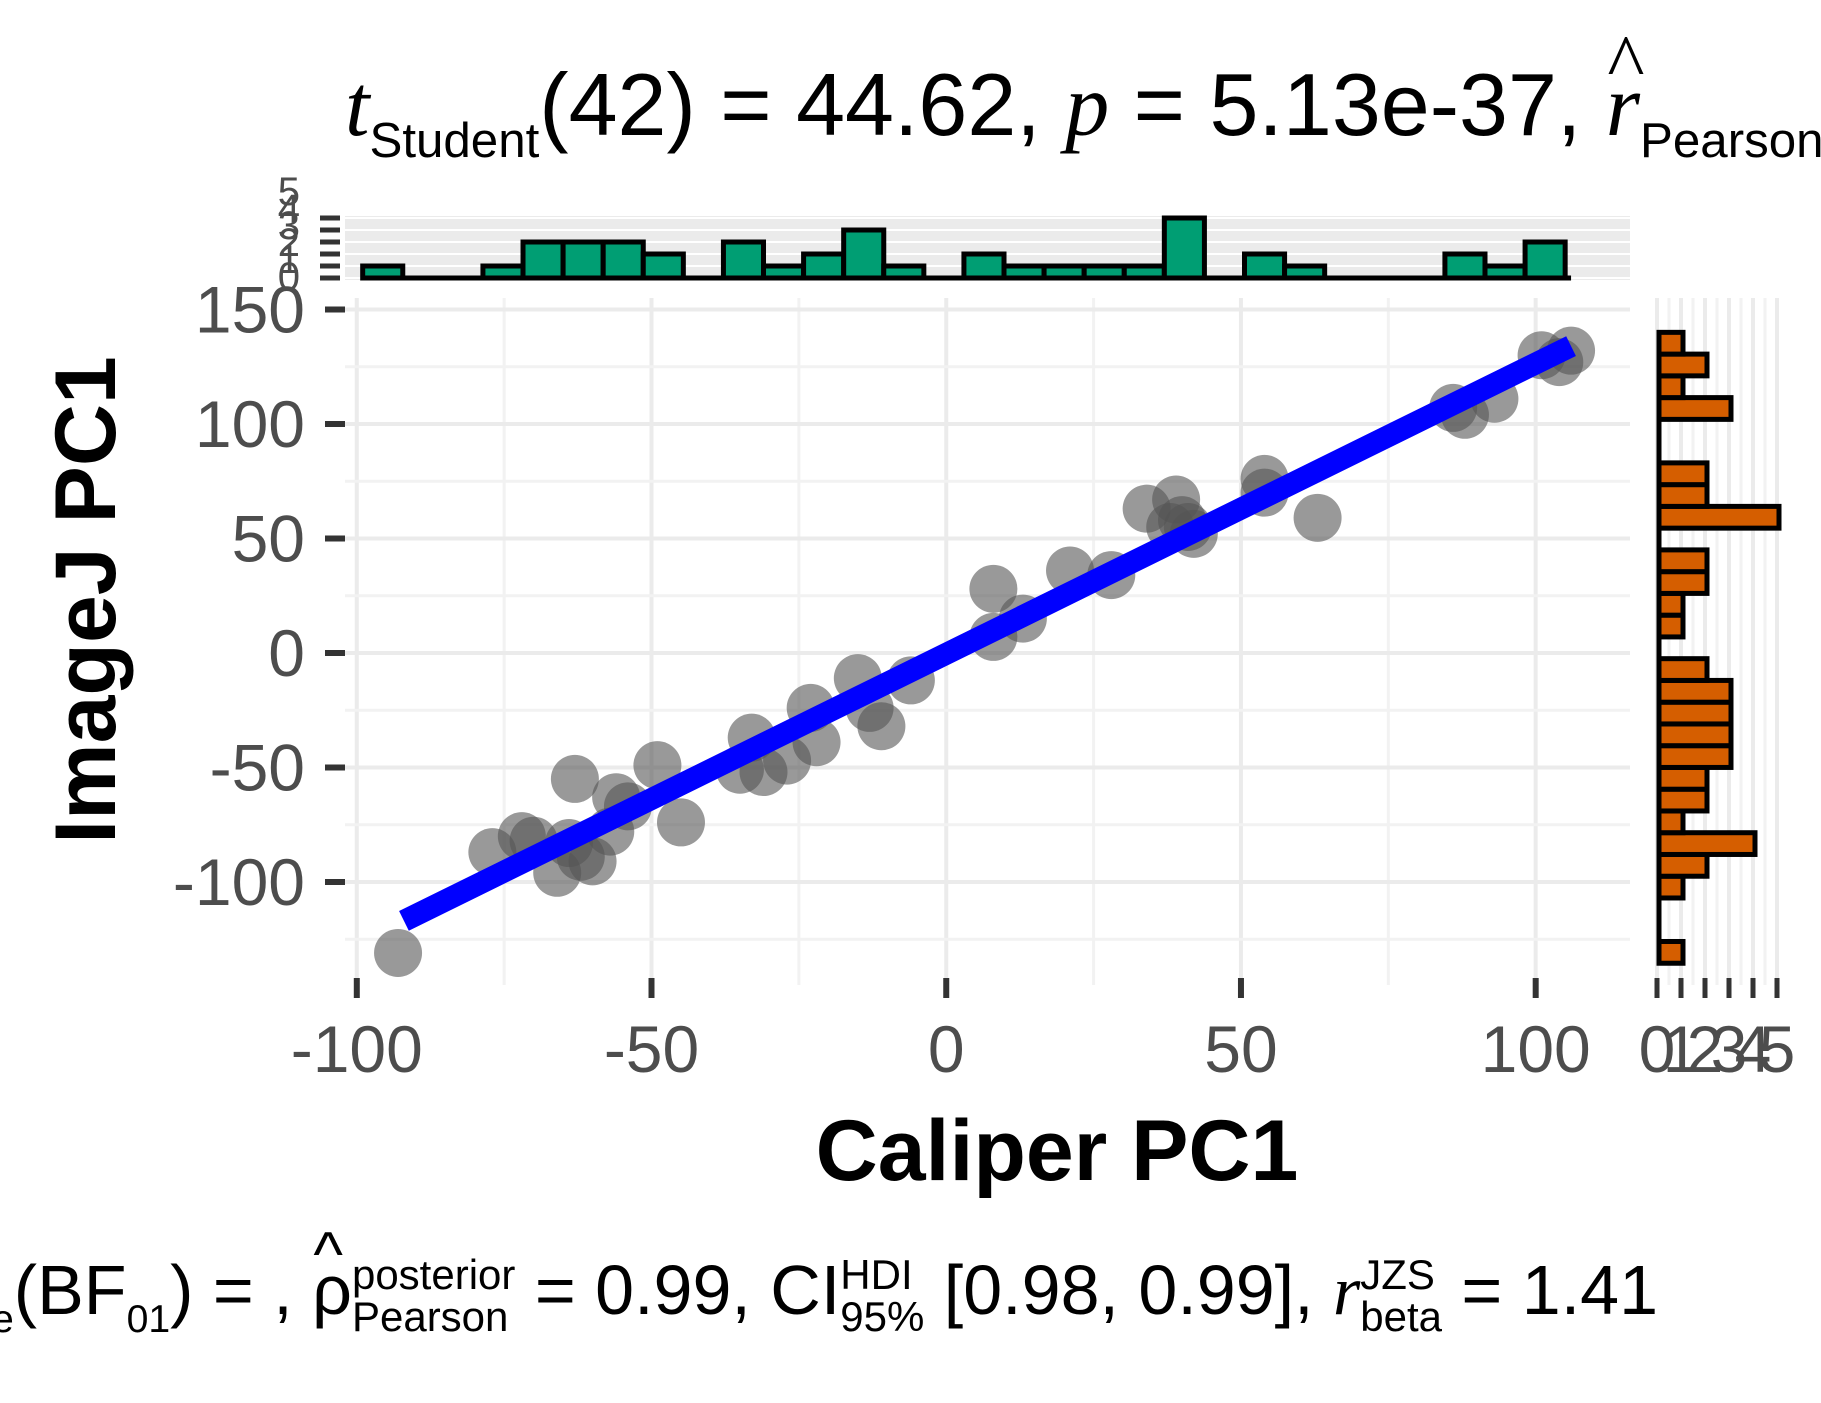  What do you see at coordinates (430, 1316) in the screenshot?
I see `caption-rho-sub: Pearson` at bounding box center [430, 1316].